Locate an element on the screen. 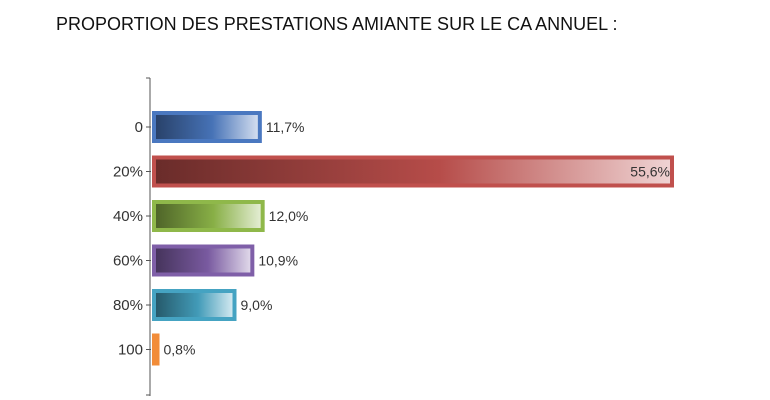 This screenshot has width=770, height=400. value-label: 12,0% is located at coordinates (289, 216).